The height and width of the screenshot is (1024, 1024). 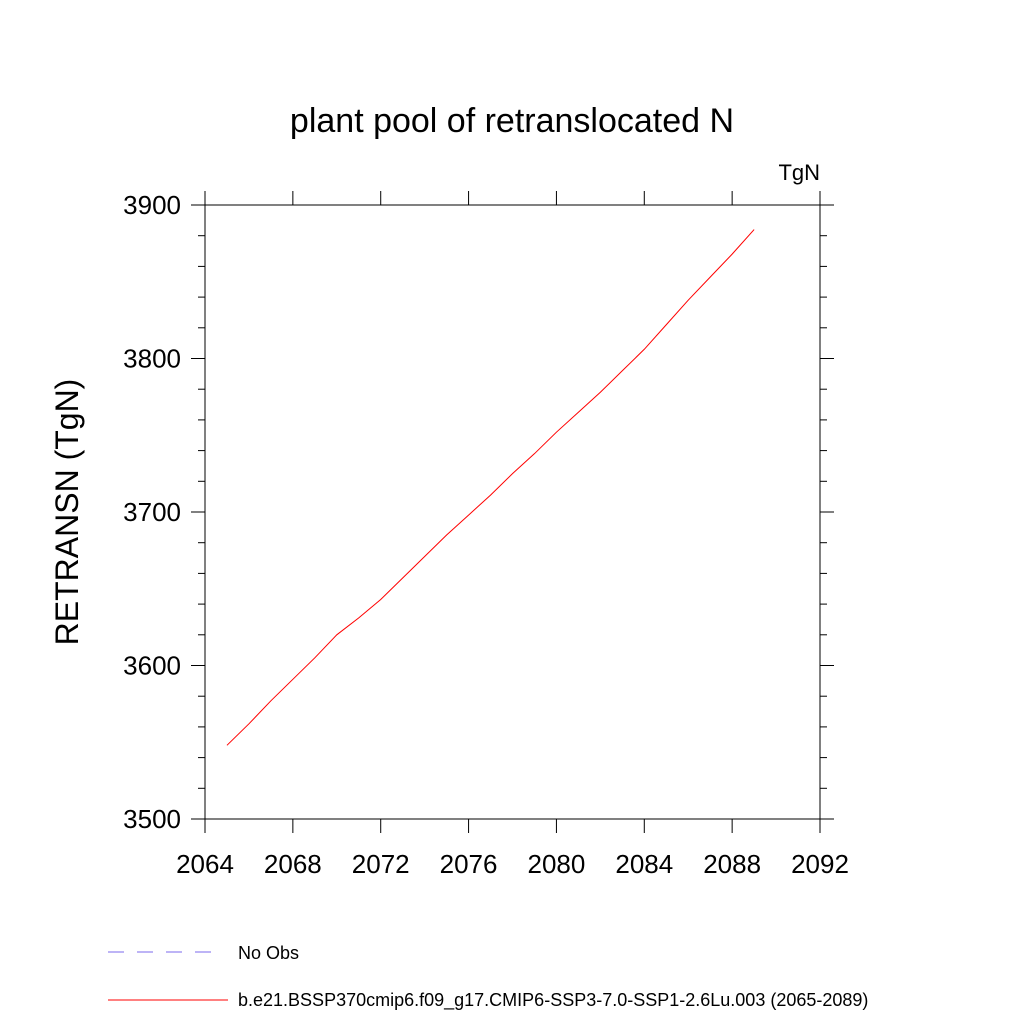 I want to click on y-tick-label: 3500, so click(x=152, y=819).